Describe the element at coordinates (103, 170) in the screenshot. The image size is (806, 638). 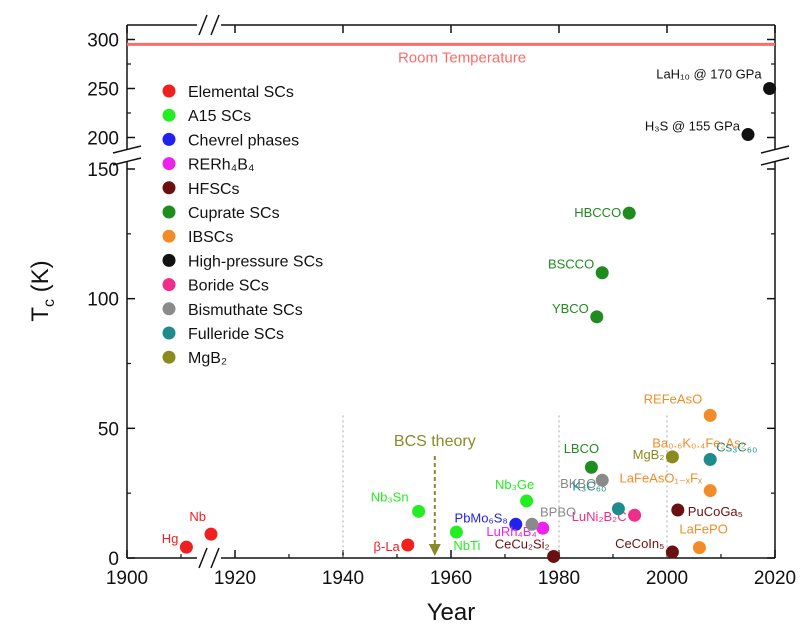
I see `y-tick-label: 150` at that location.